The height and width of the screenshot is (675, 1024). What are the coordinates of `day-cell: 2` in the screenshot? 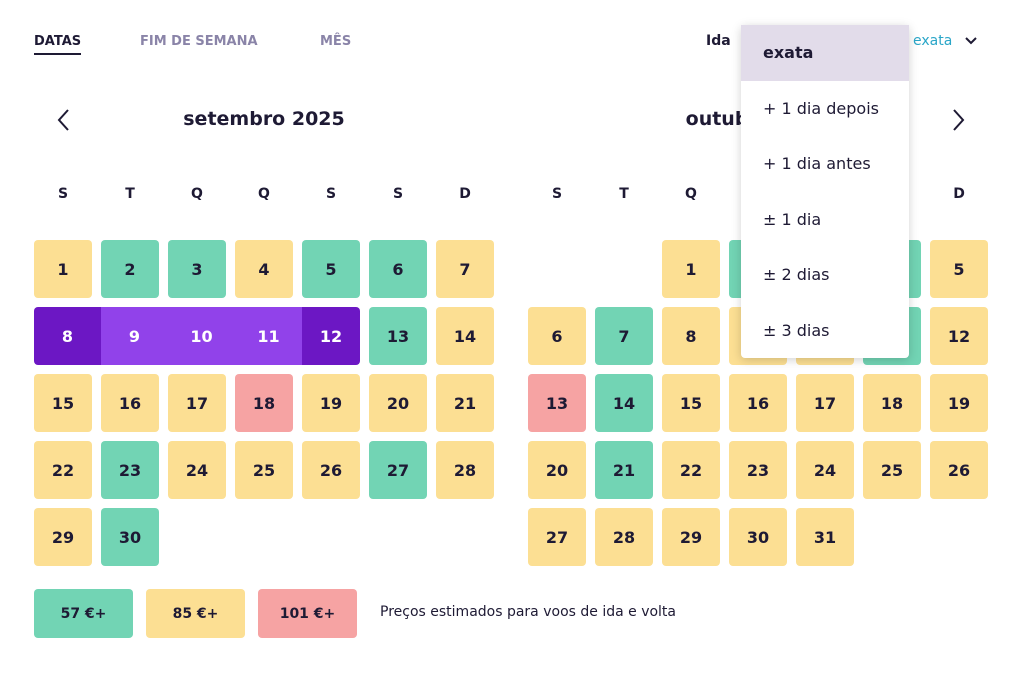 It's located at (130, 269).